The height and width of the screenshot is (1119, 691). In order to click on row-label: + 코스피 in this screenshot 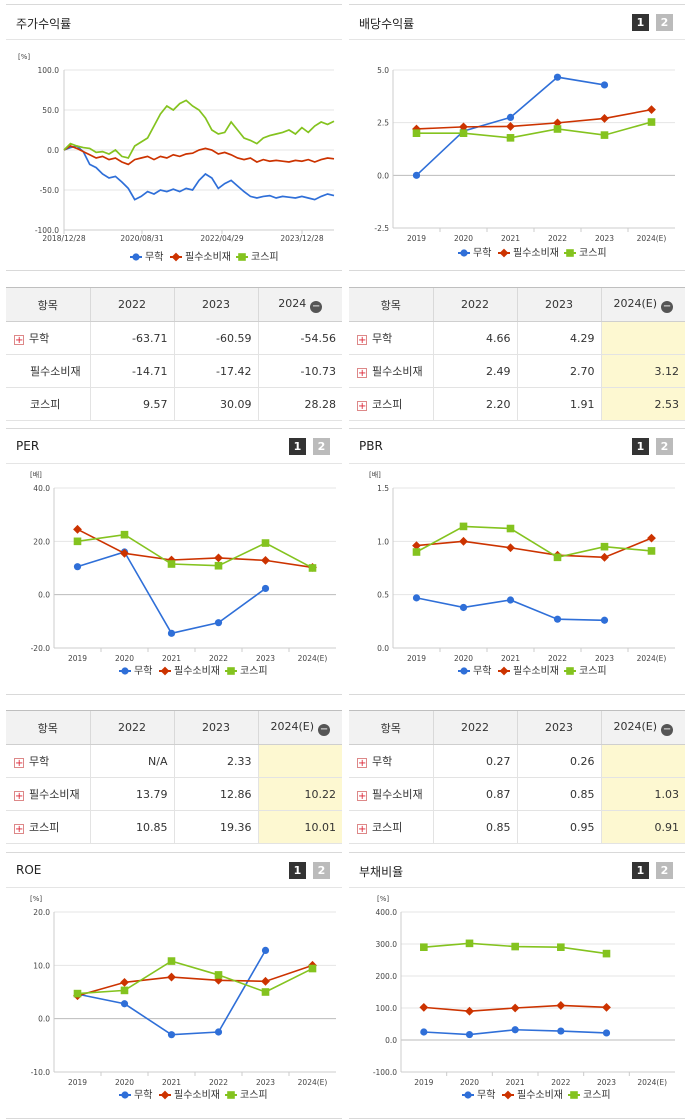, I will do `click(48, 827)`.